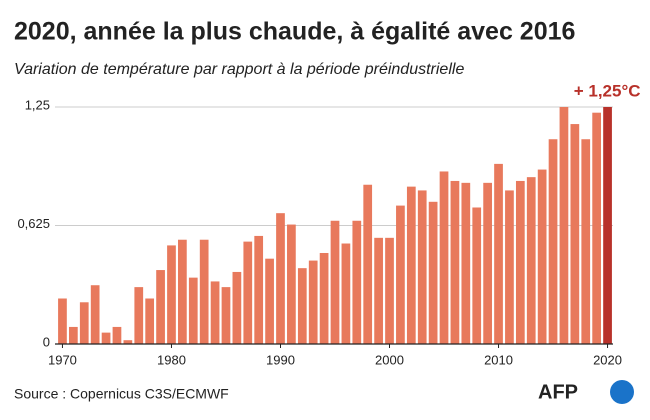 The image size is (650, 420). What do you see at coordinates (171, 359) in the screenshot?
I see `x-tick-label: 1980` at bounding box center [171, 359].